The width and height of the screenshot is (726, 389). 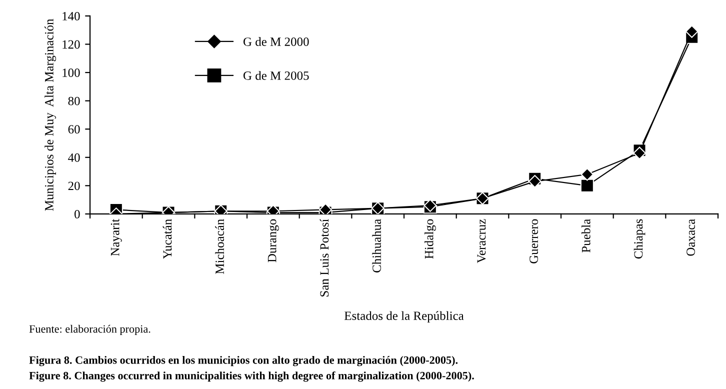 What do you see at coordinates (324, 257) in the screenshot?
I see `x-tick-label: San Luis Potosí` at bounding box center [324, 257].